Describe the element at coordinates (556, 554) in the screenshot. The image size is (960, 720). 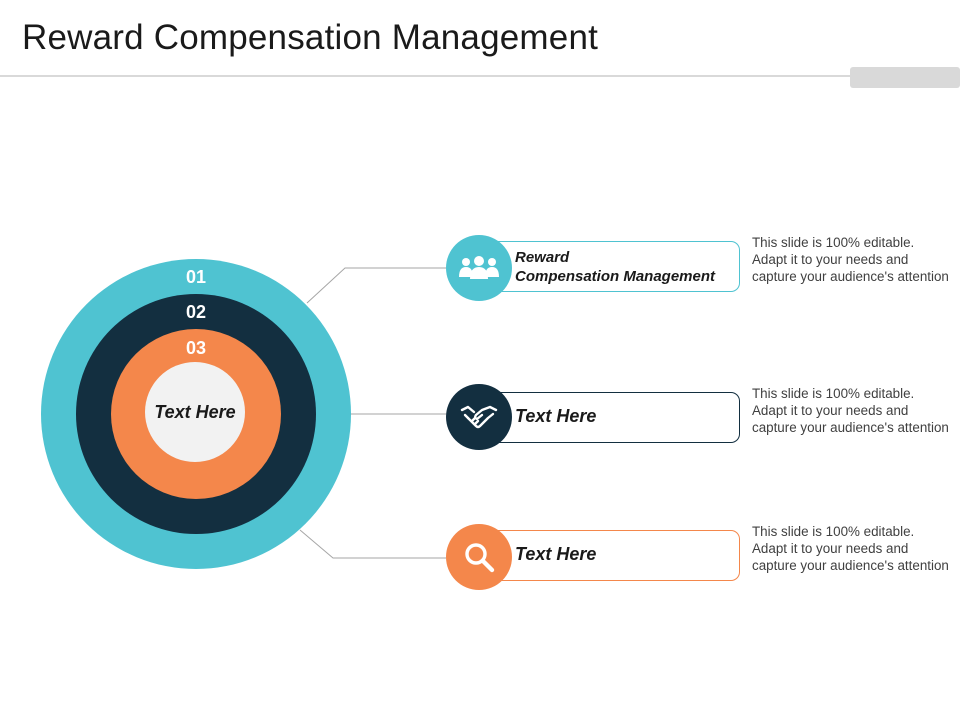
I see `item-title-3: Text Here` at that location.